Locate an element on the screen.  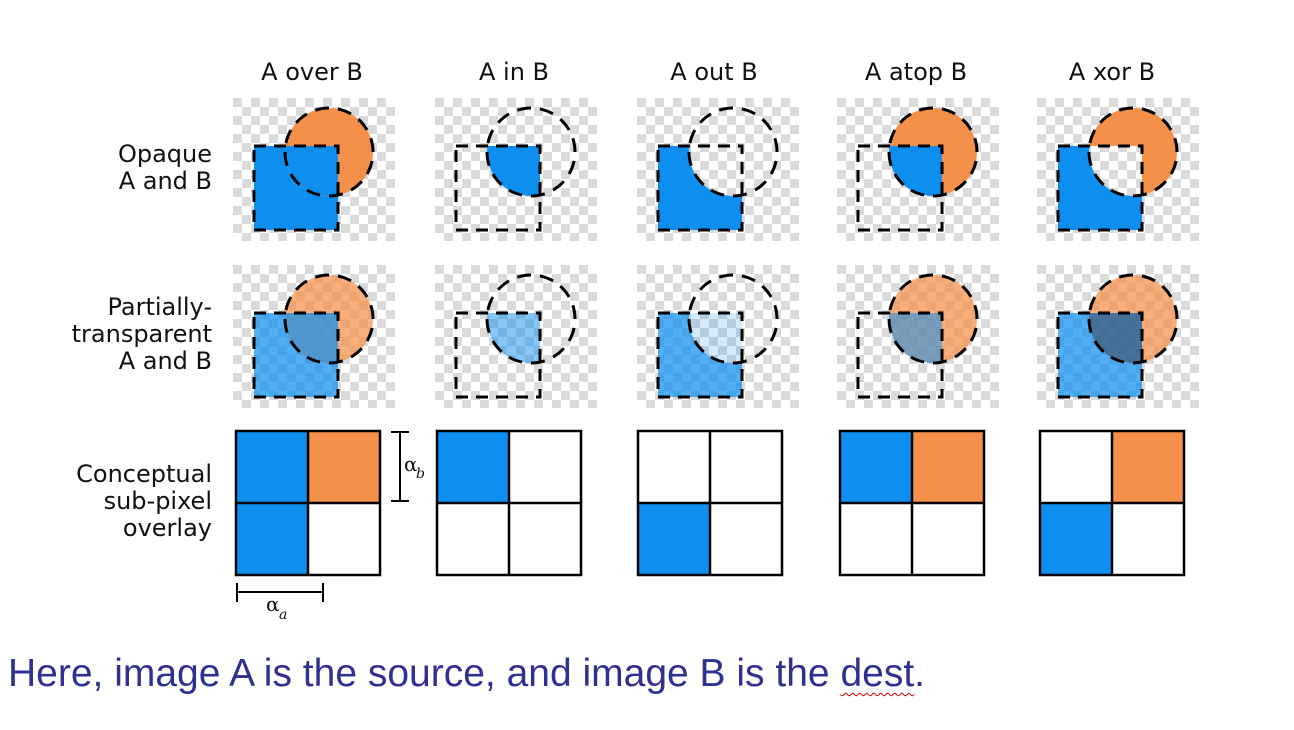
panel-atop-opaque is located at coordinates (918, 169).